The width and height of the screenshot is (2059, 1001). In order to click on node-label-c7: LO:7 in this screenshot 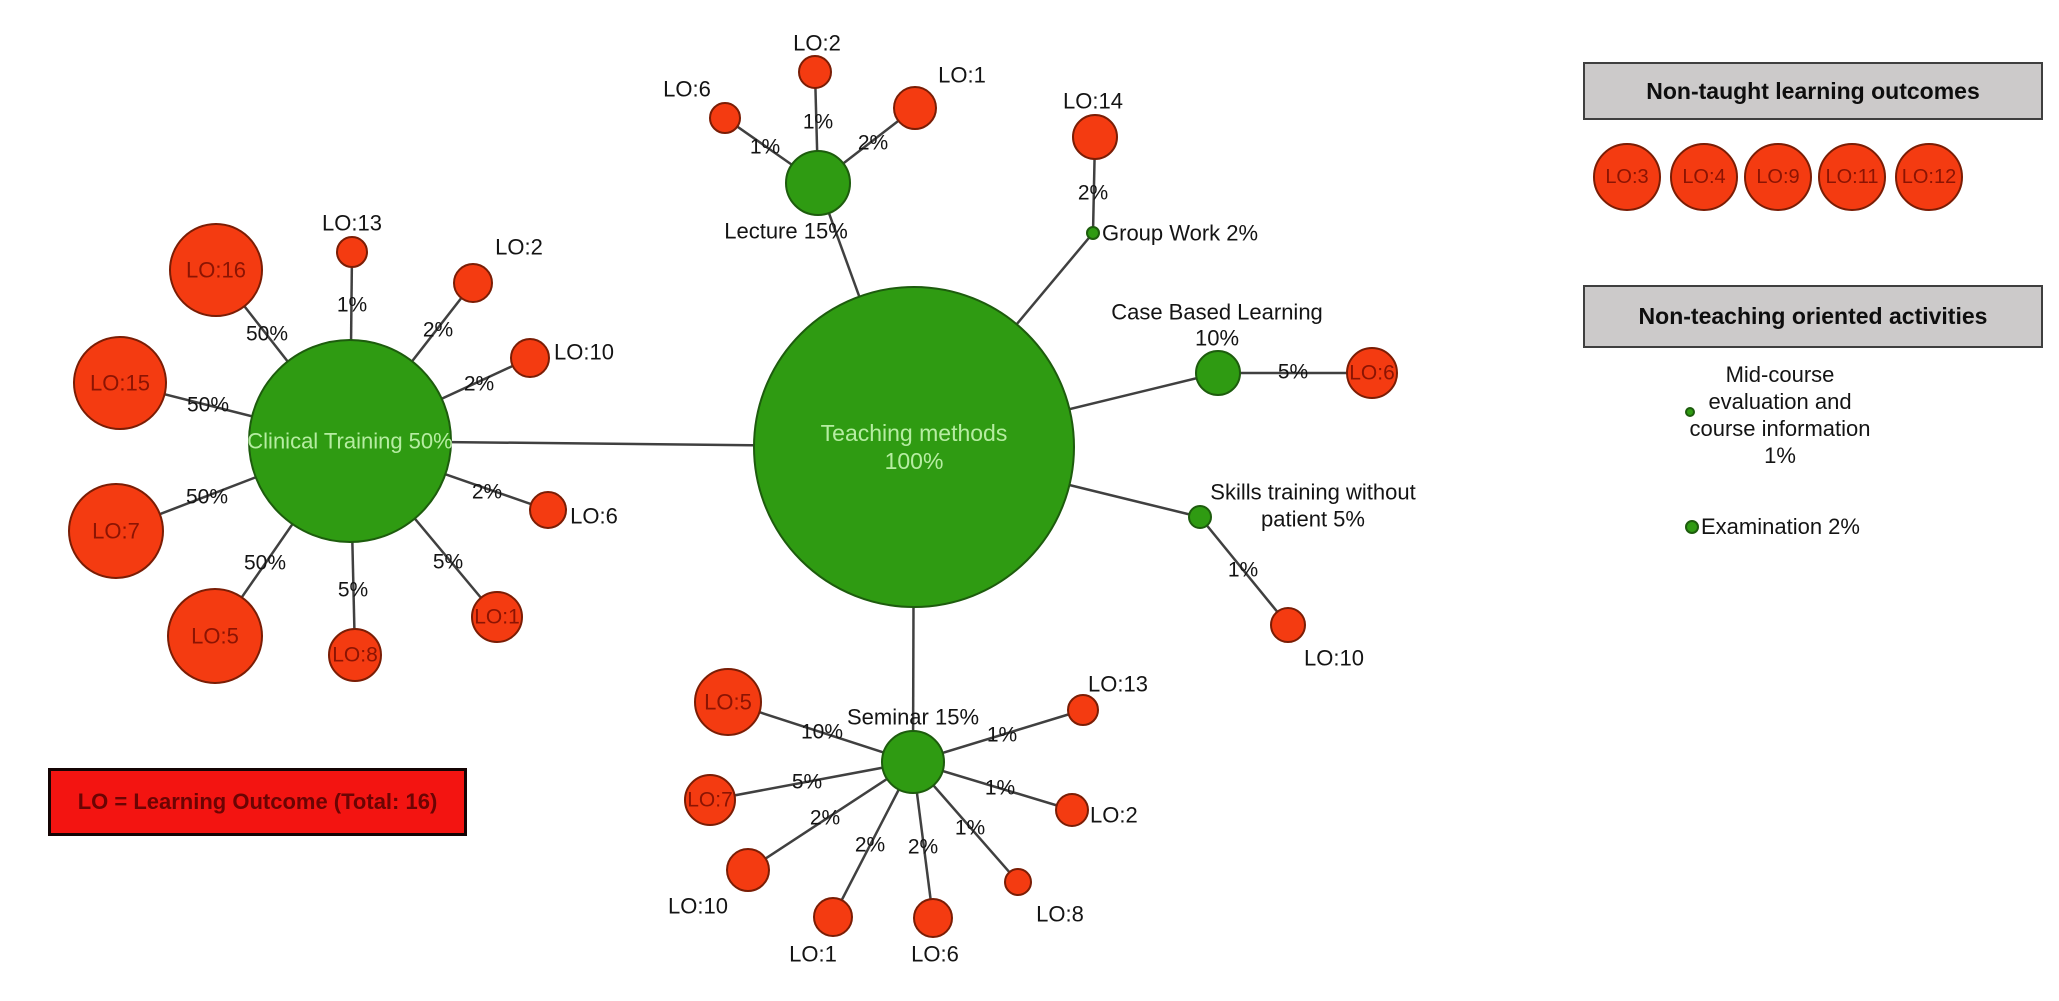, I will do `click(116, 531)`.